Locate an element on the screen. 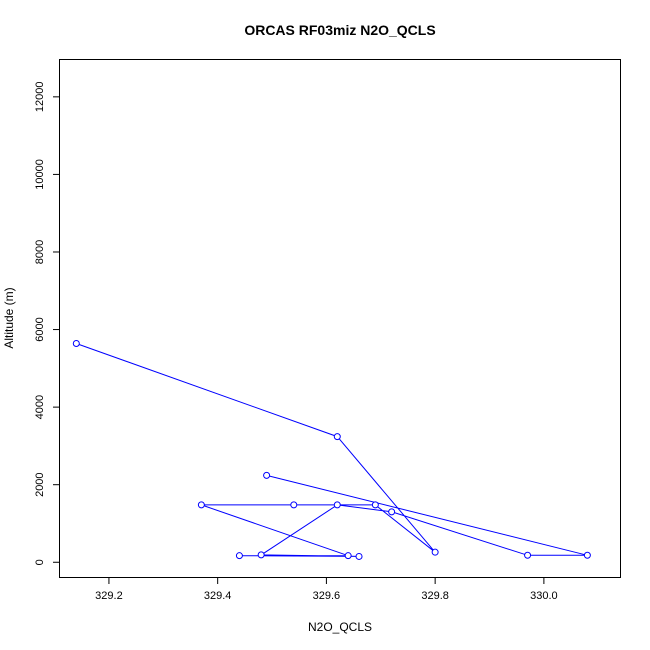 Image resolution: width=650 pixels, height=650 pixels. y-tick-label: 8000 is located at coordinates (40, 252).